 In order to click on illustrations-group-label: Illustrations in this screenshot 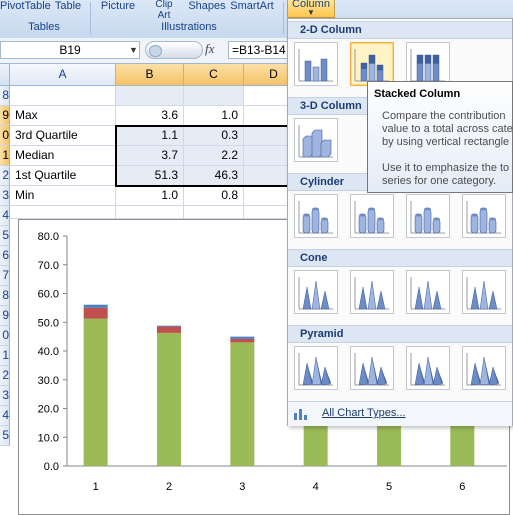, I will do `click(189, 27)`.